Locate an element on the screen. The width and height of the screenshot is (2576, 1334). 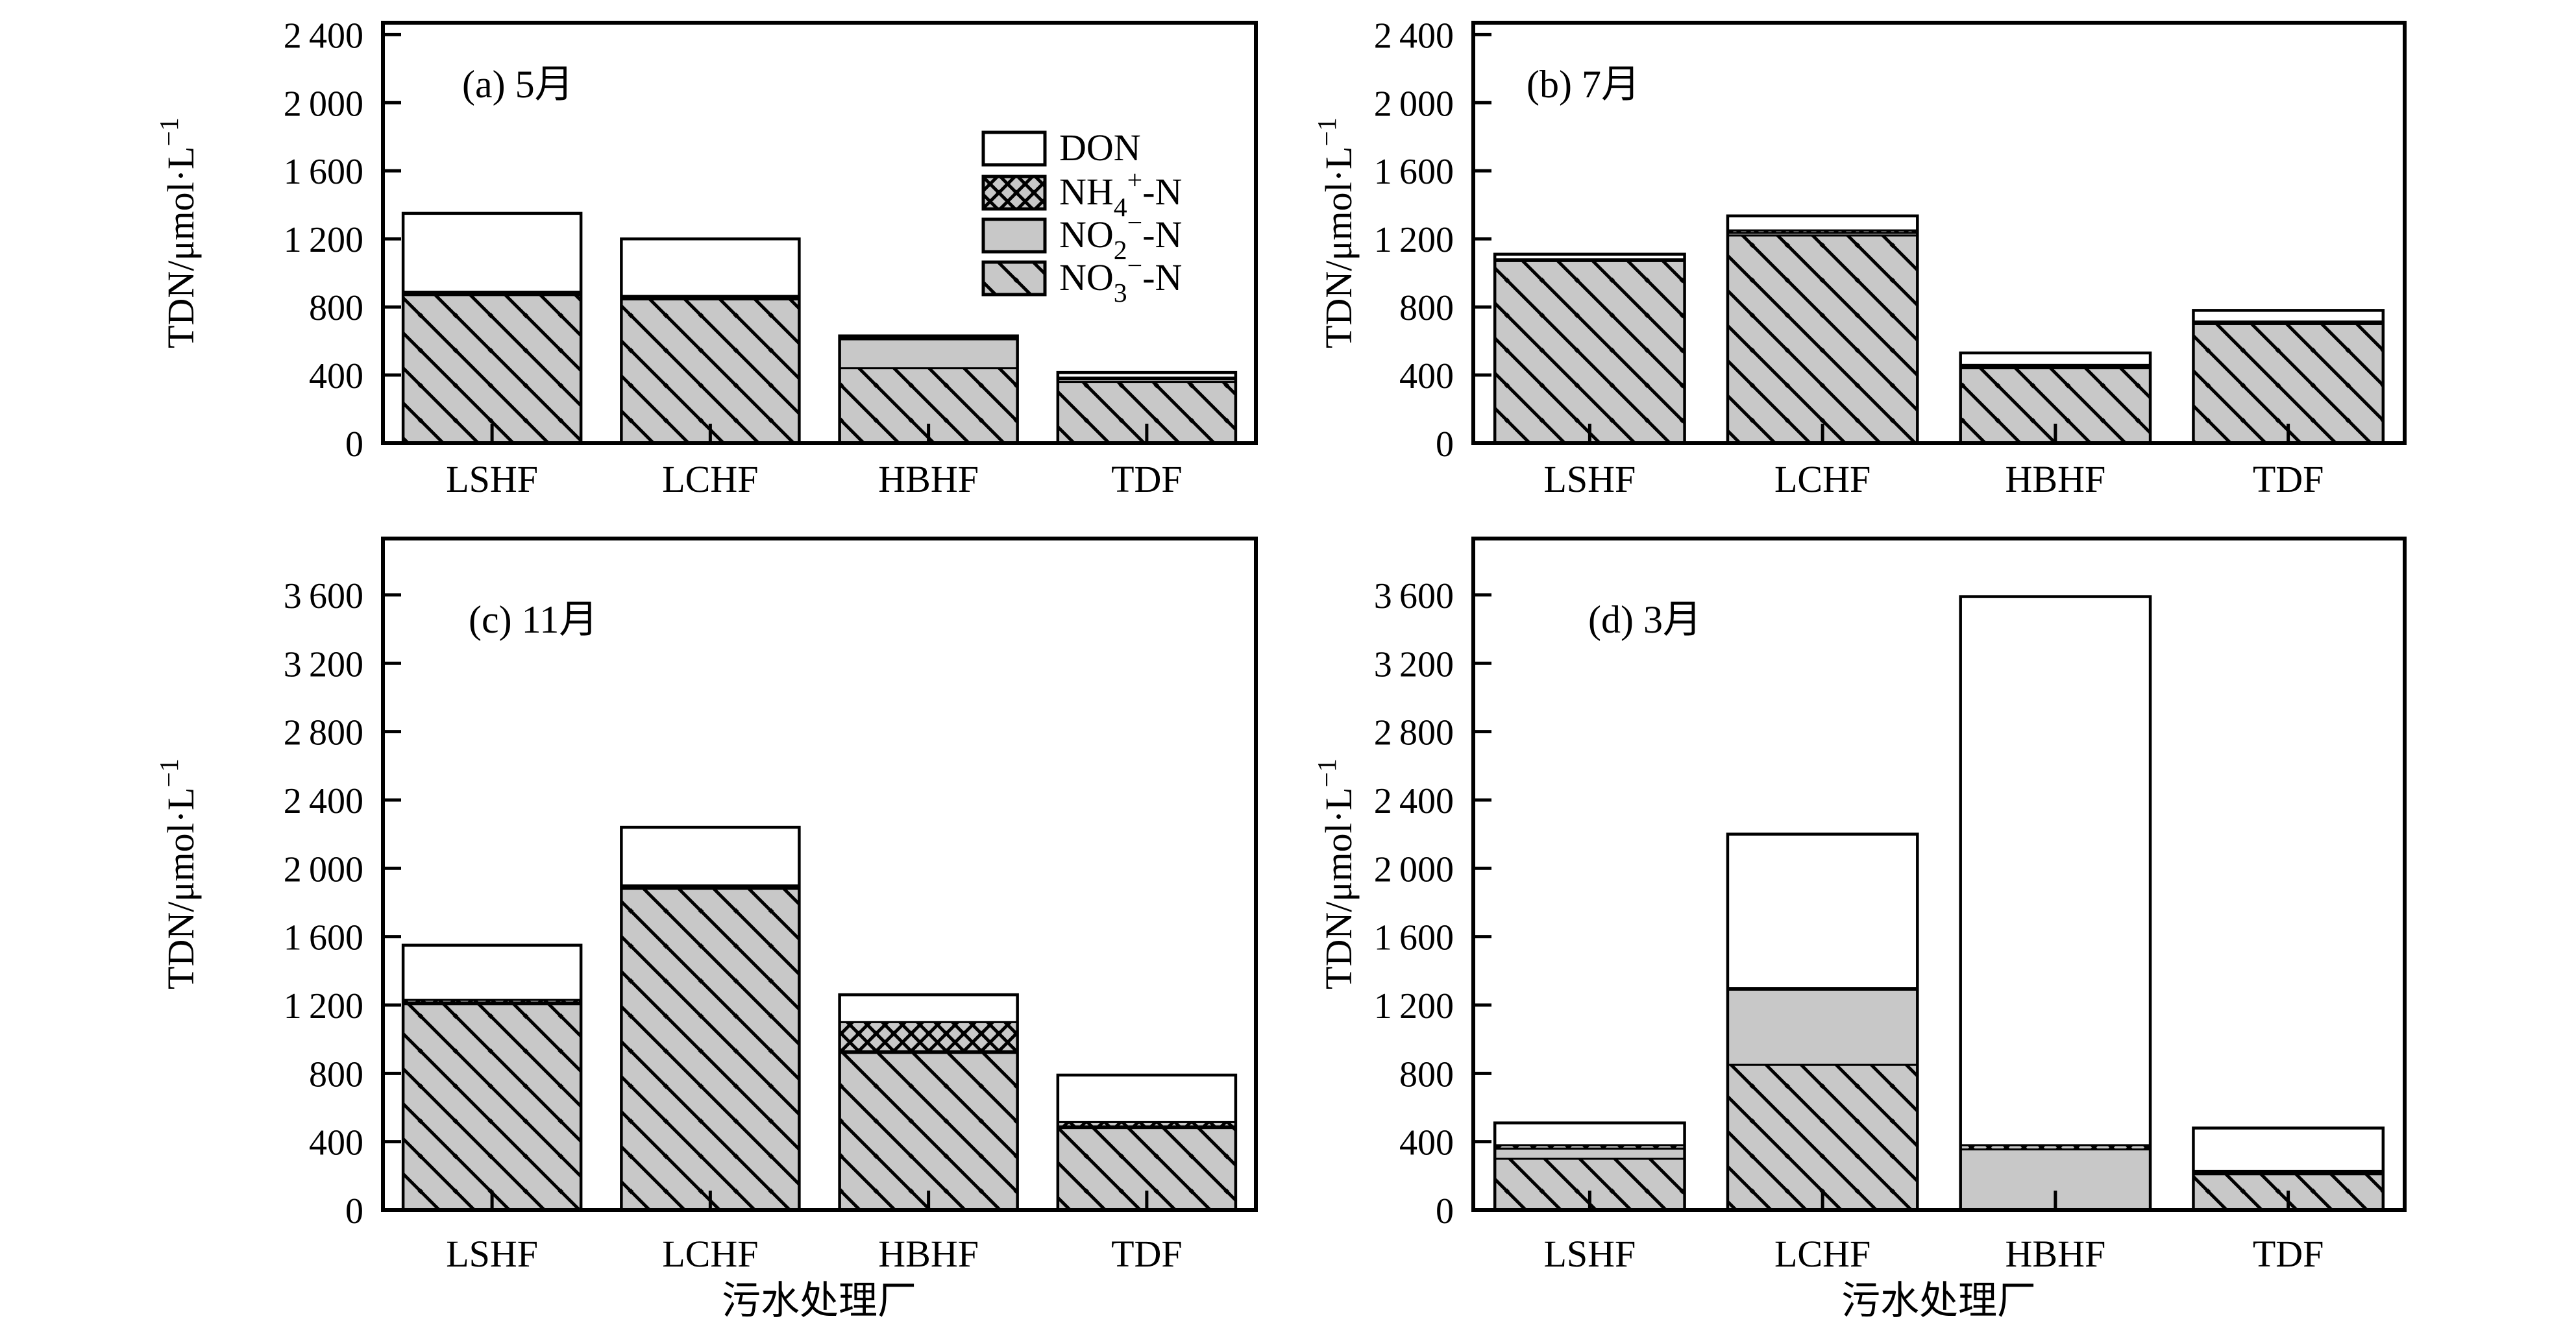
legend-label-nh4: NH4+-N is located at coordinates (1120, 194).